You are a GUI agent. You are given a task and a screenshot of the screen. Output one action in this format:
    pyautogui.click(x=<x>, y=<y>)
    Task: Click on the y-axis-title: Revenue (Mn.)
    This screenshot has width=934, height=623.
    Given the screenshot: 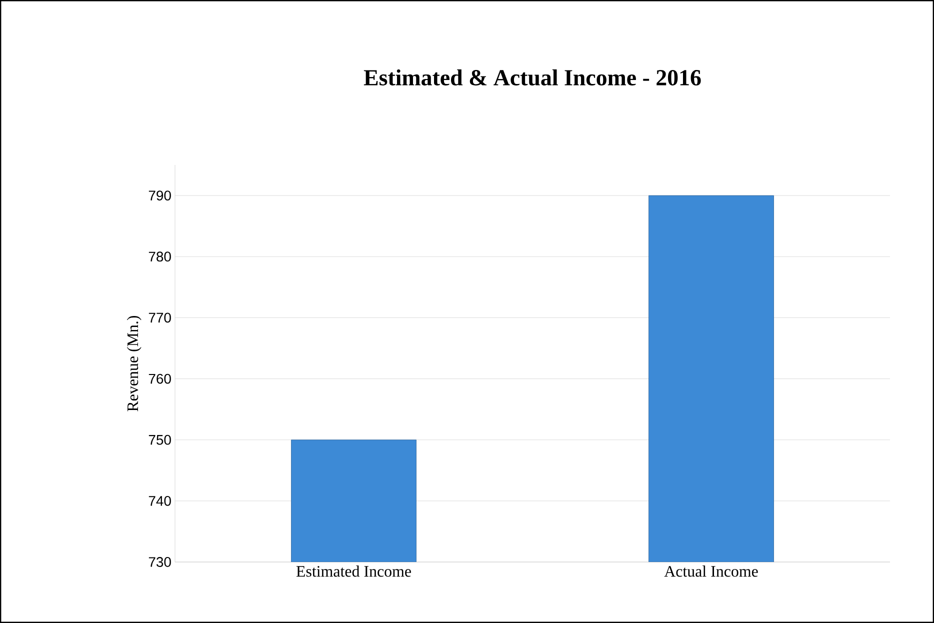 What is the action you would take?
    pyautogui.click(x=134, y=364)
    